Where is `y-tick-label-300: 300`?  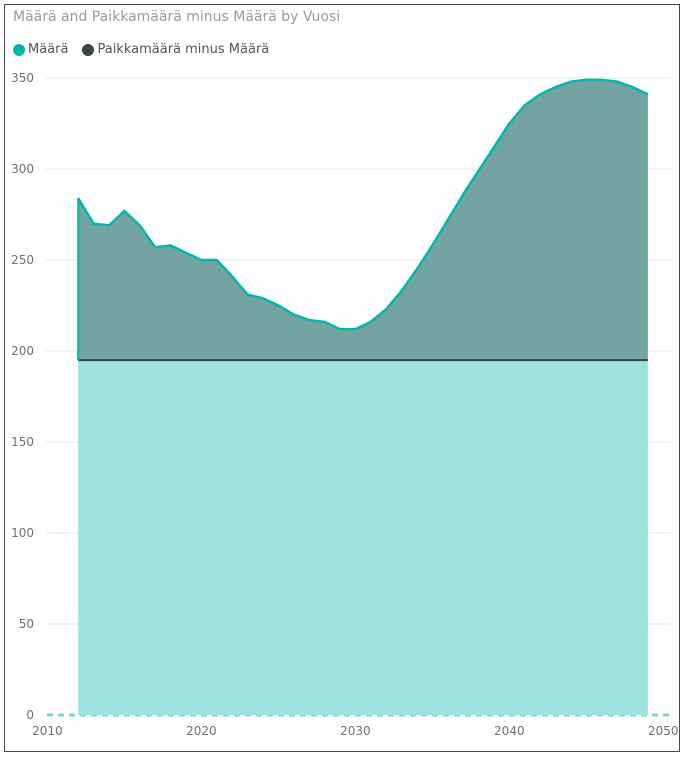
y-tick-label-300: 300 is located at coordinates (22, 169).